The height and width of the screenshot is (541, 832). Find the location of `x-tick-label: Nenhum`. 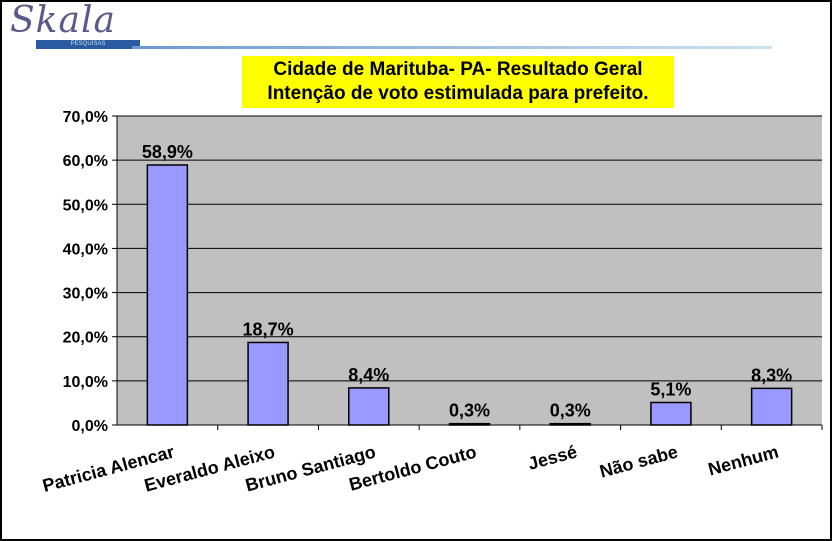

x-tick-label: Nenhum is located at coordinates (743, 461).